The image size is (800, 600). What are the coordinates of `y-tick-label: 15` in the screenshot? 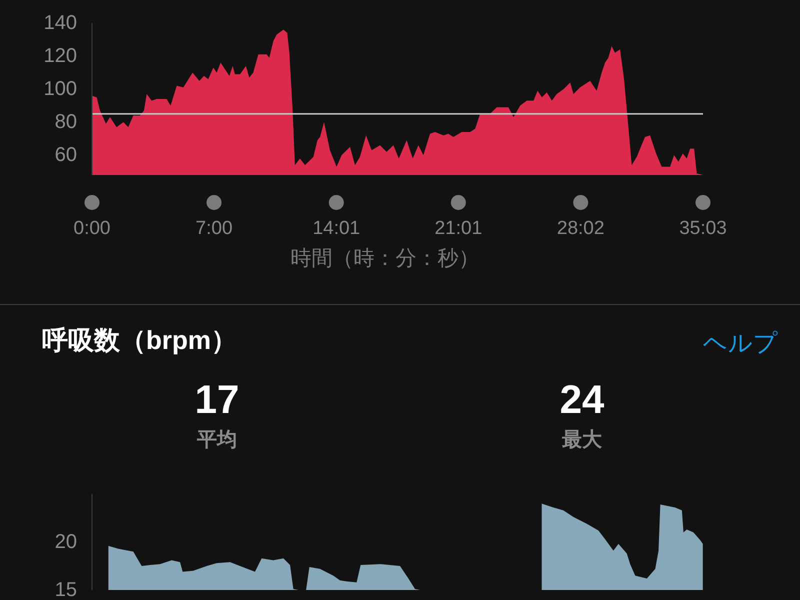 It's located at (65, 589).